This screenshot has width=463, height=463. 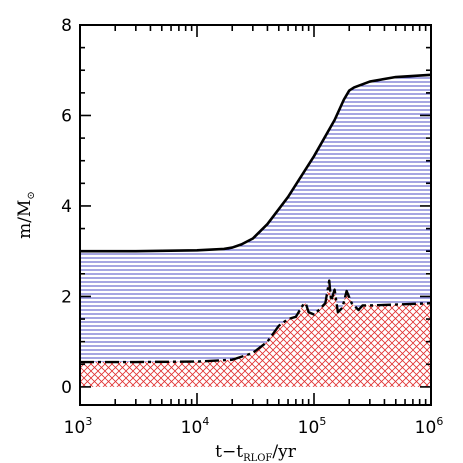 What do you see at coordinates (256, 452) in the screenshot?
I see `x-axis-label: t−tRLOF/yr` at bounding box center [256, 452].